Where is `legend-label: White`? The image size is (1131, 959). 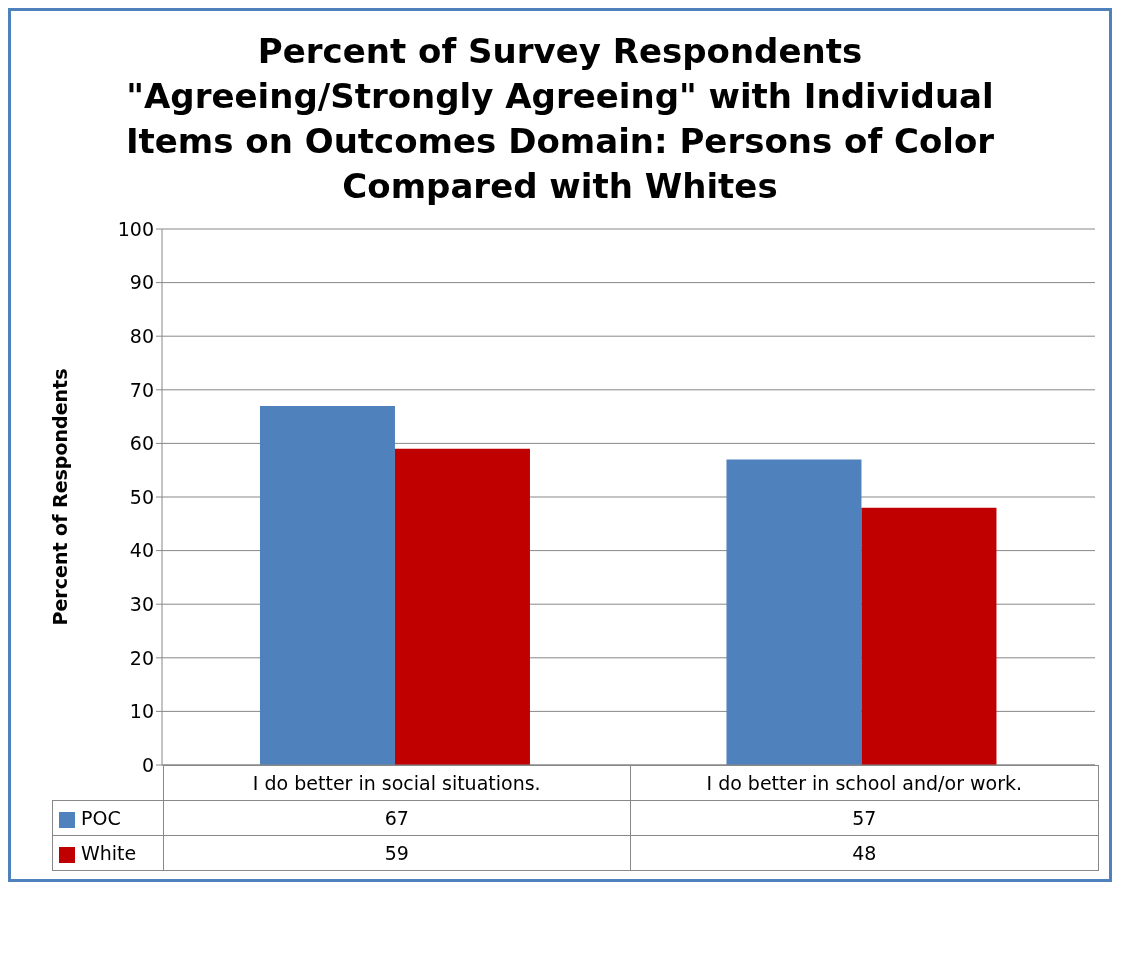 legend-label: White is located at coordinates (107, 853).